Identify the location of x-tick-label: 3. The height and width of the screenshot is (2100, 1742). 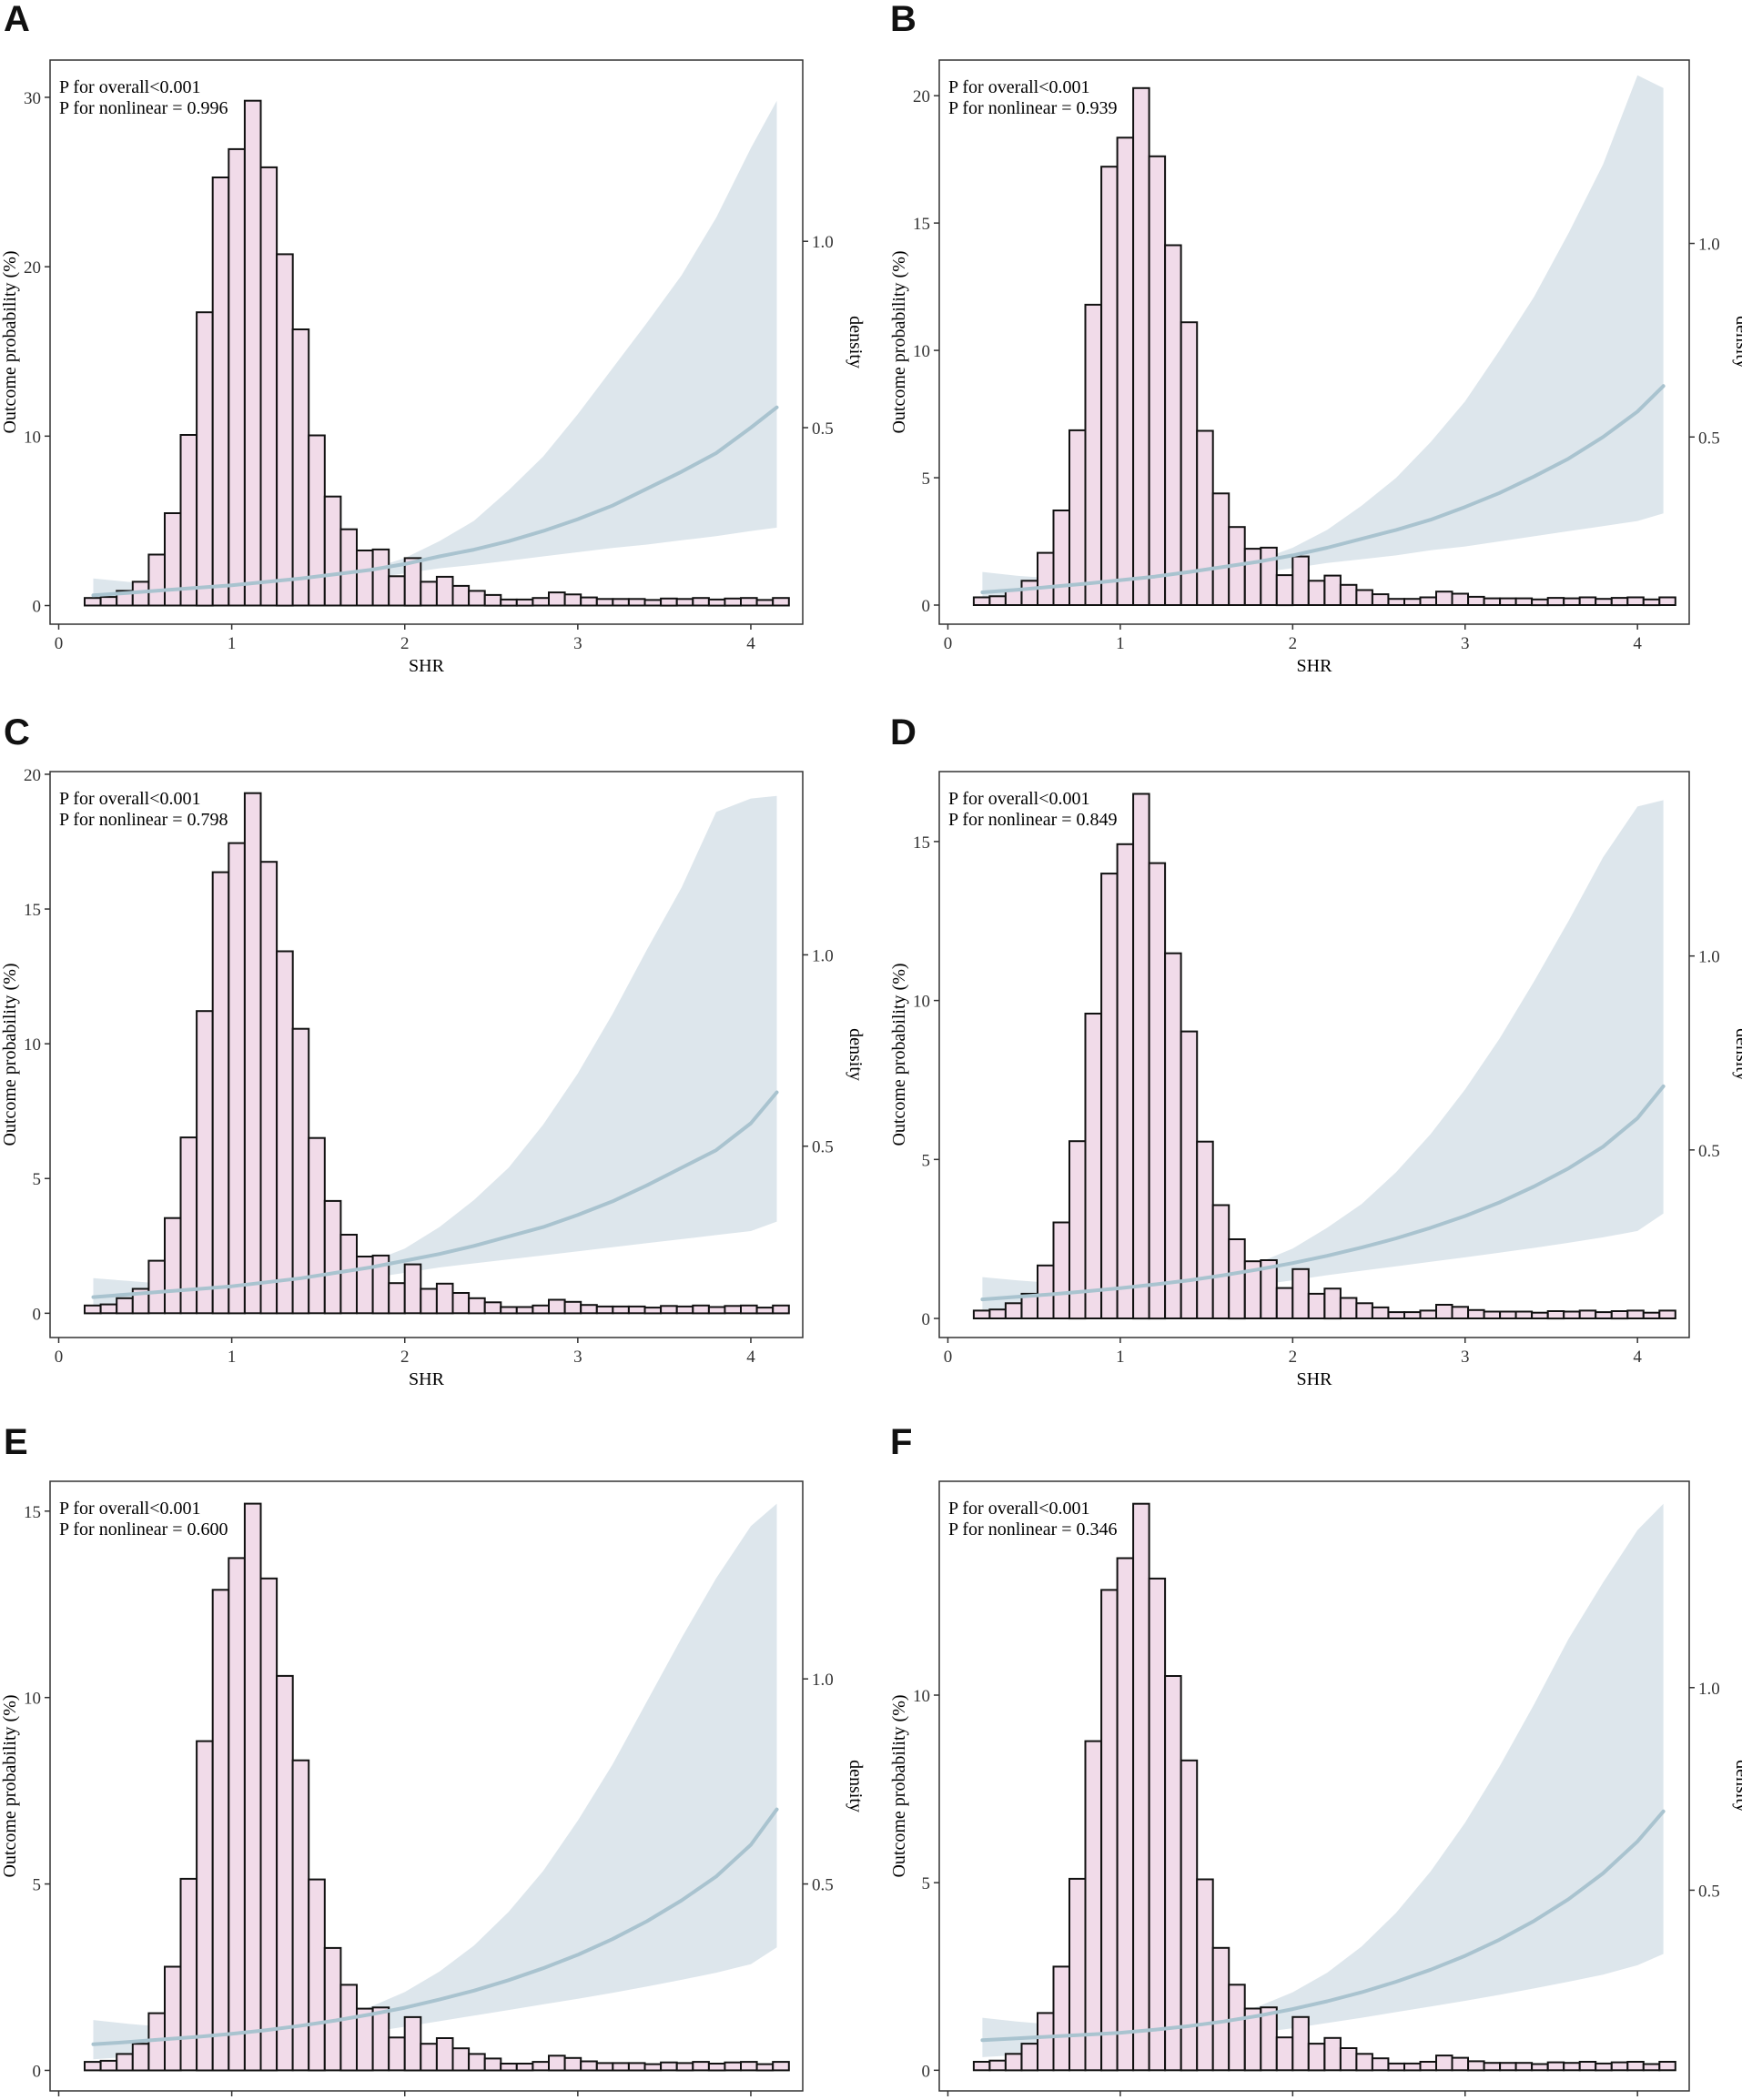
(578, 643).